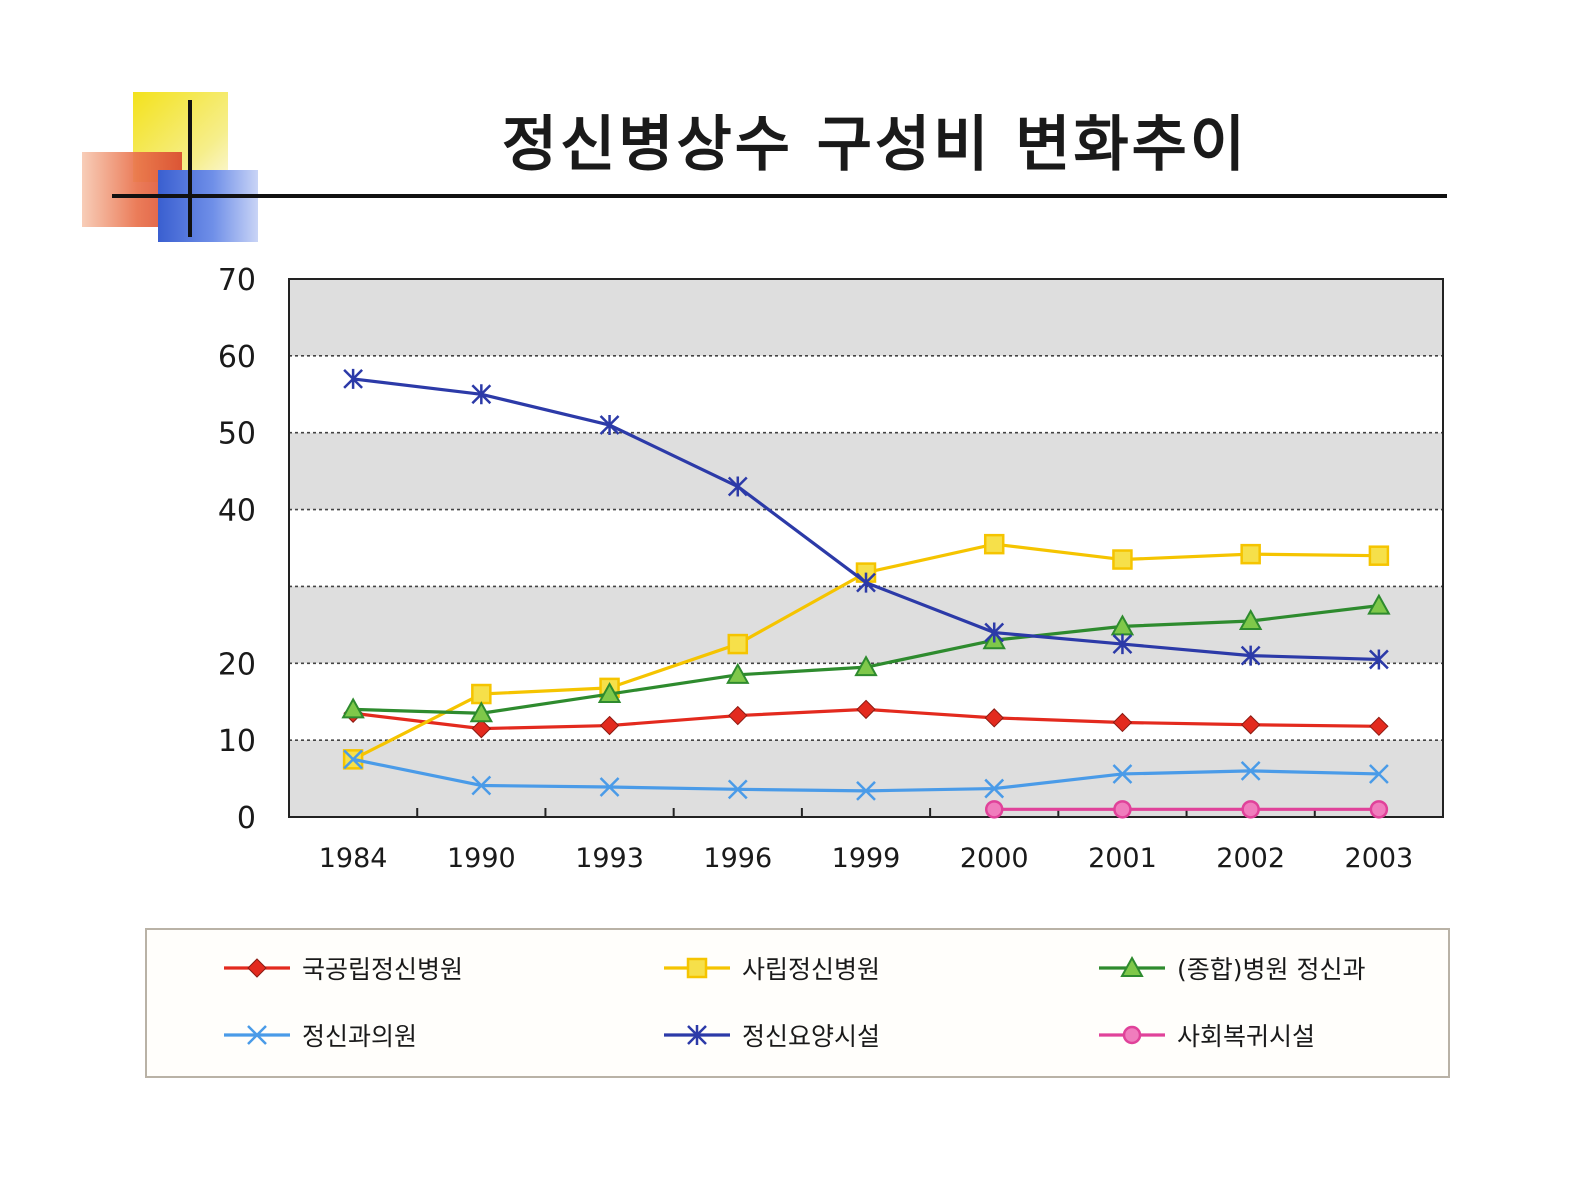 The height and width of the screenshot is (1181, 1575). I want to click on x-tick-label: 1984, so click(353, 858).